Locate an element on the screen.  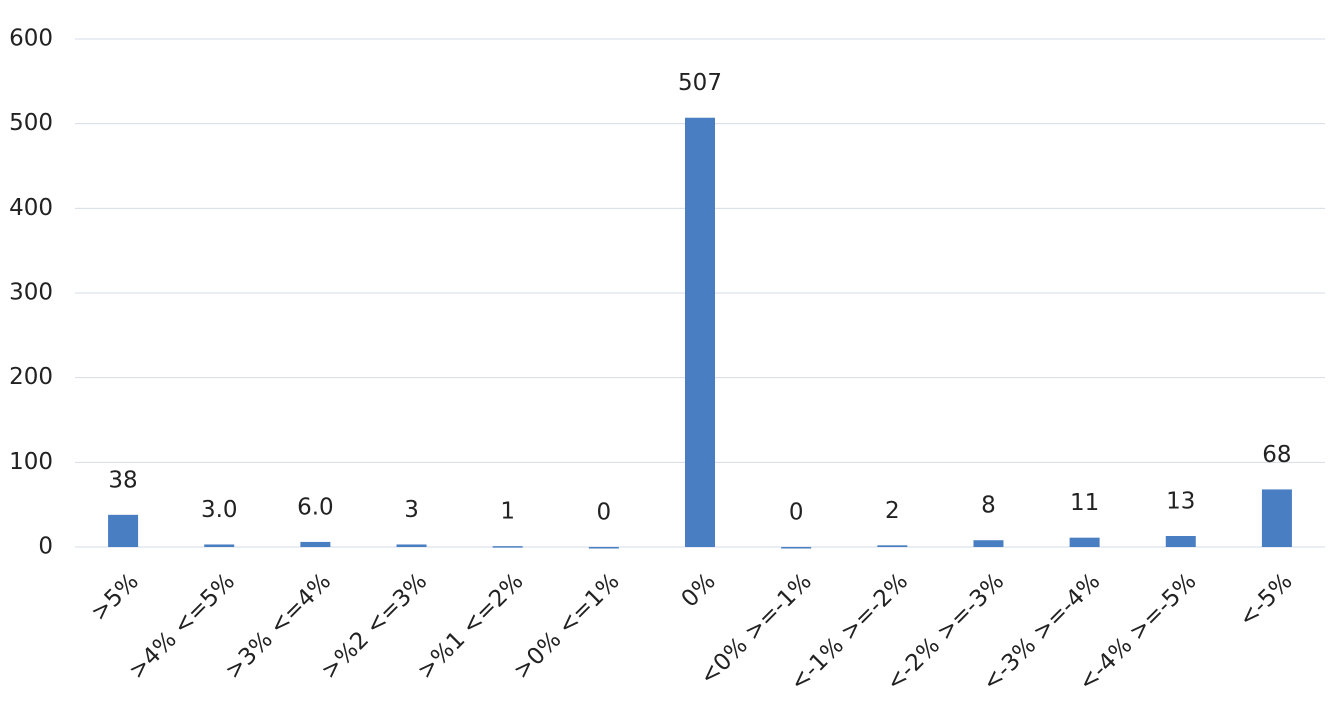
y-tick-label: 600 is located at coordinates (31, 39).